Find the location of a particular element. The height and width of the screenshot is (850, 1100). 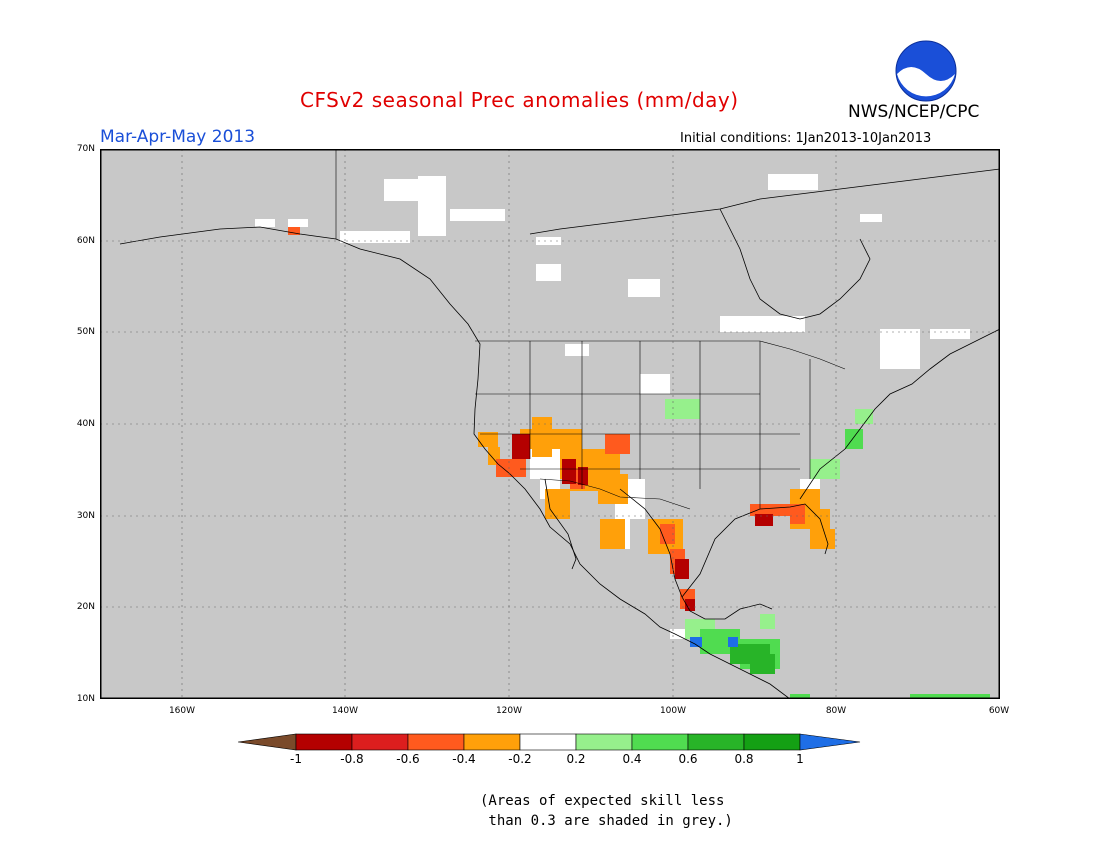

lat-label-40n: 40N is located at coordinates (85, 424).